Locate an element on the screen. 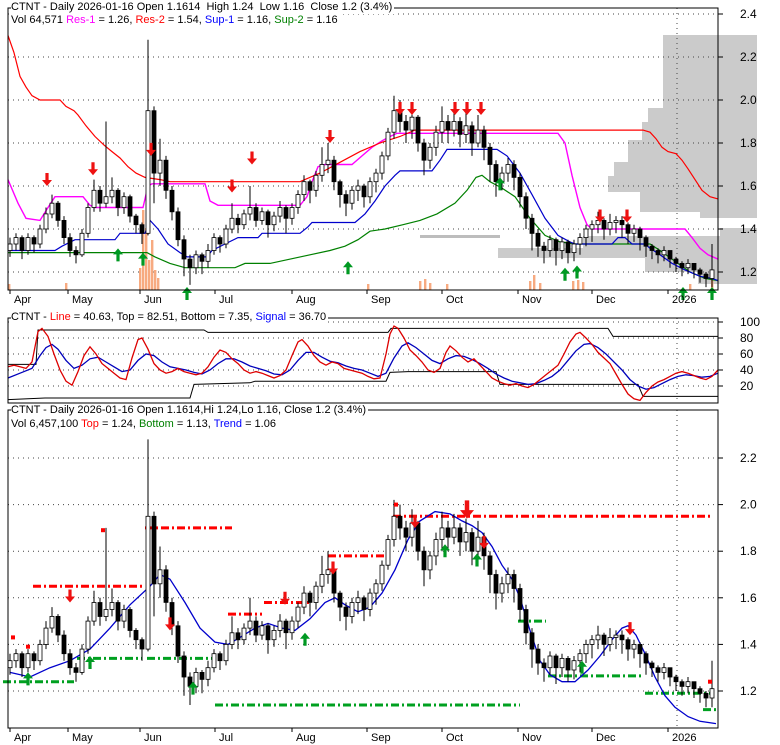 Image resolution: width=780 pixels, height=745 pixels. bottom-level-value: = 1.13, is located at coordinates (193, 424).